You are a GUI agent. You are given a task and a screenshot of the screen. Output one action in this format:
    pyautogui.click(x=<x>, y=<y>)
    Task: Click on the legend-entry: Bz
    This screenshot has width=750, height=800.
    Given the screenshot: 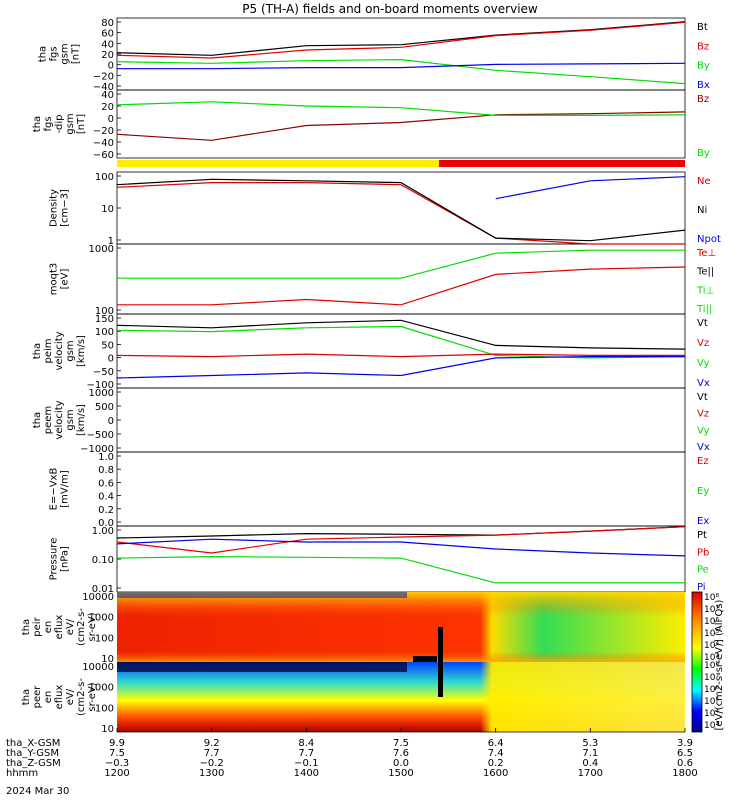 What is the action you would take?
    pyautogui.click(x=703, y=99)
    